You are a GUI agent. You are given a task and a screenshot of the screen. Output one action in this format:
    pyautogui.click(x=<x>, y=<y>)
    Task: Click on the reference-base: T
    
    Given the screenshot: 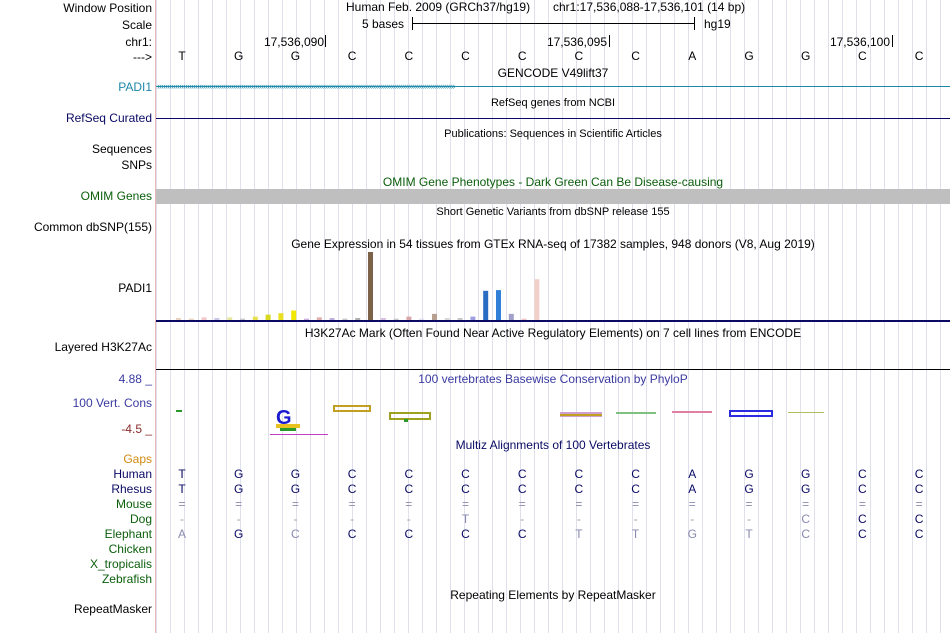 What is the action you would take?
    pyautogui.click(x=182, y=56)
    